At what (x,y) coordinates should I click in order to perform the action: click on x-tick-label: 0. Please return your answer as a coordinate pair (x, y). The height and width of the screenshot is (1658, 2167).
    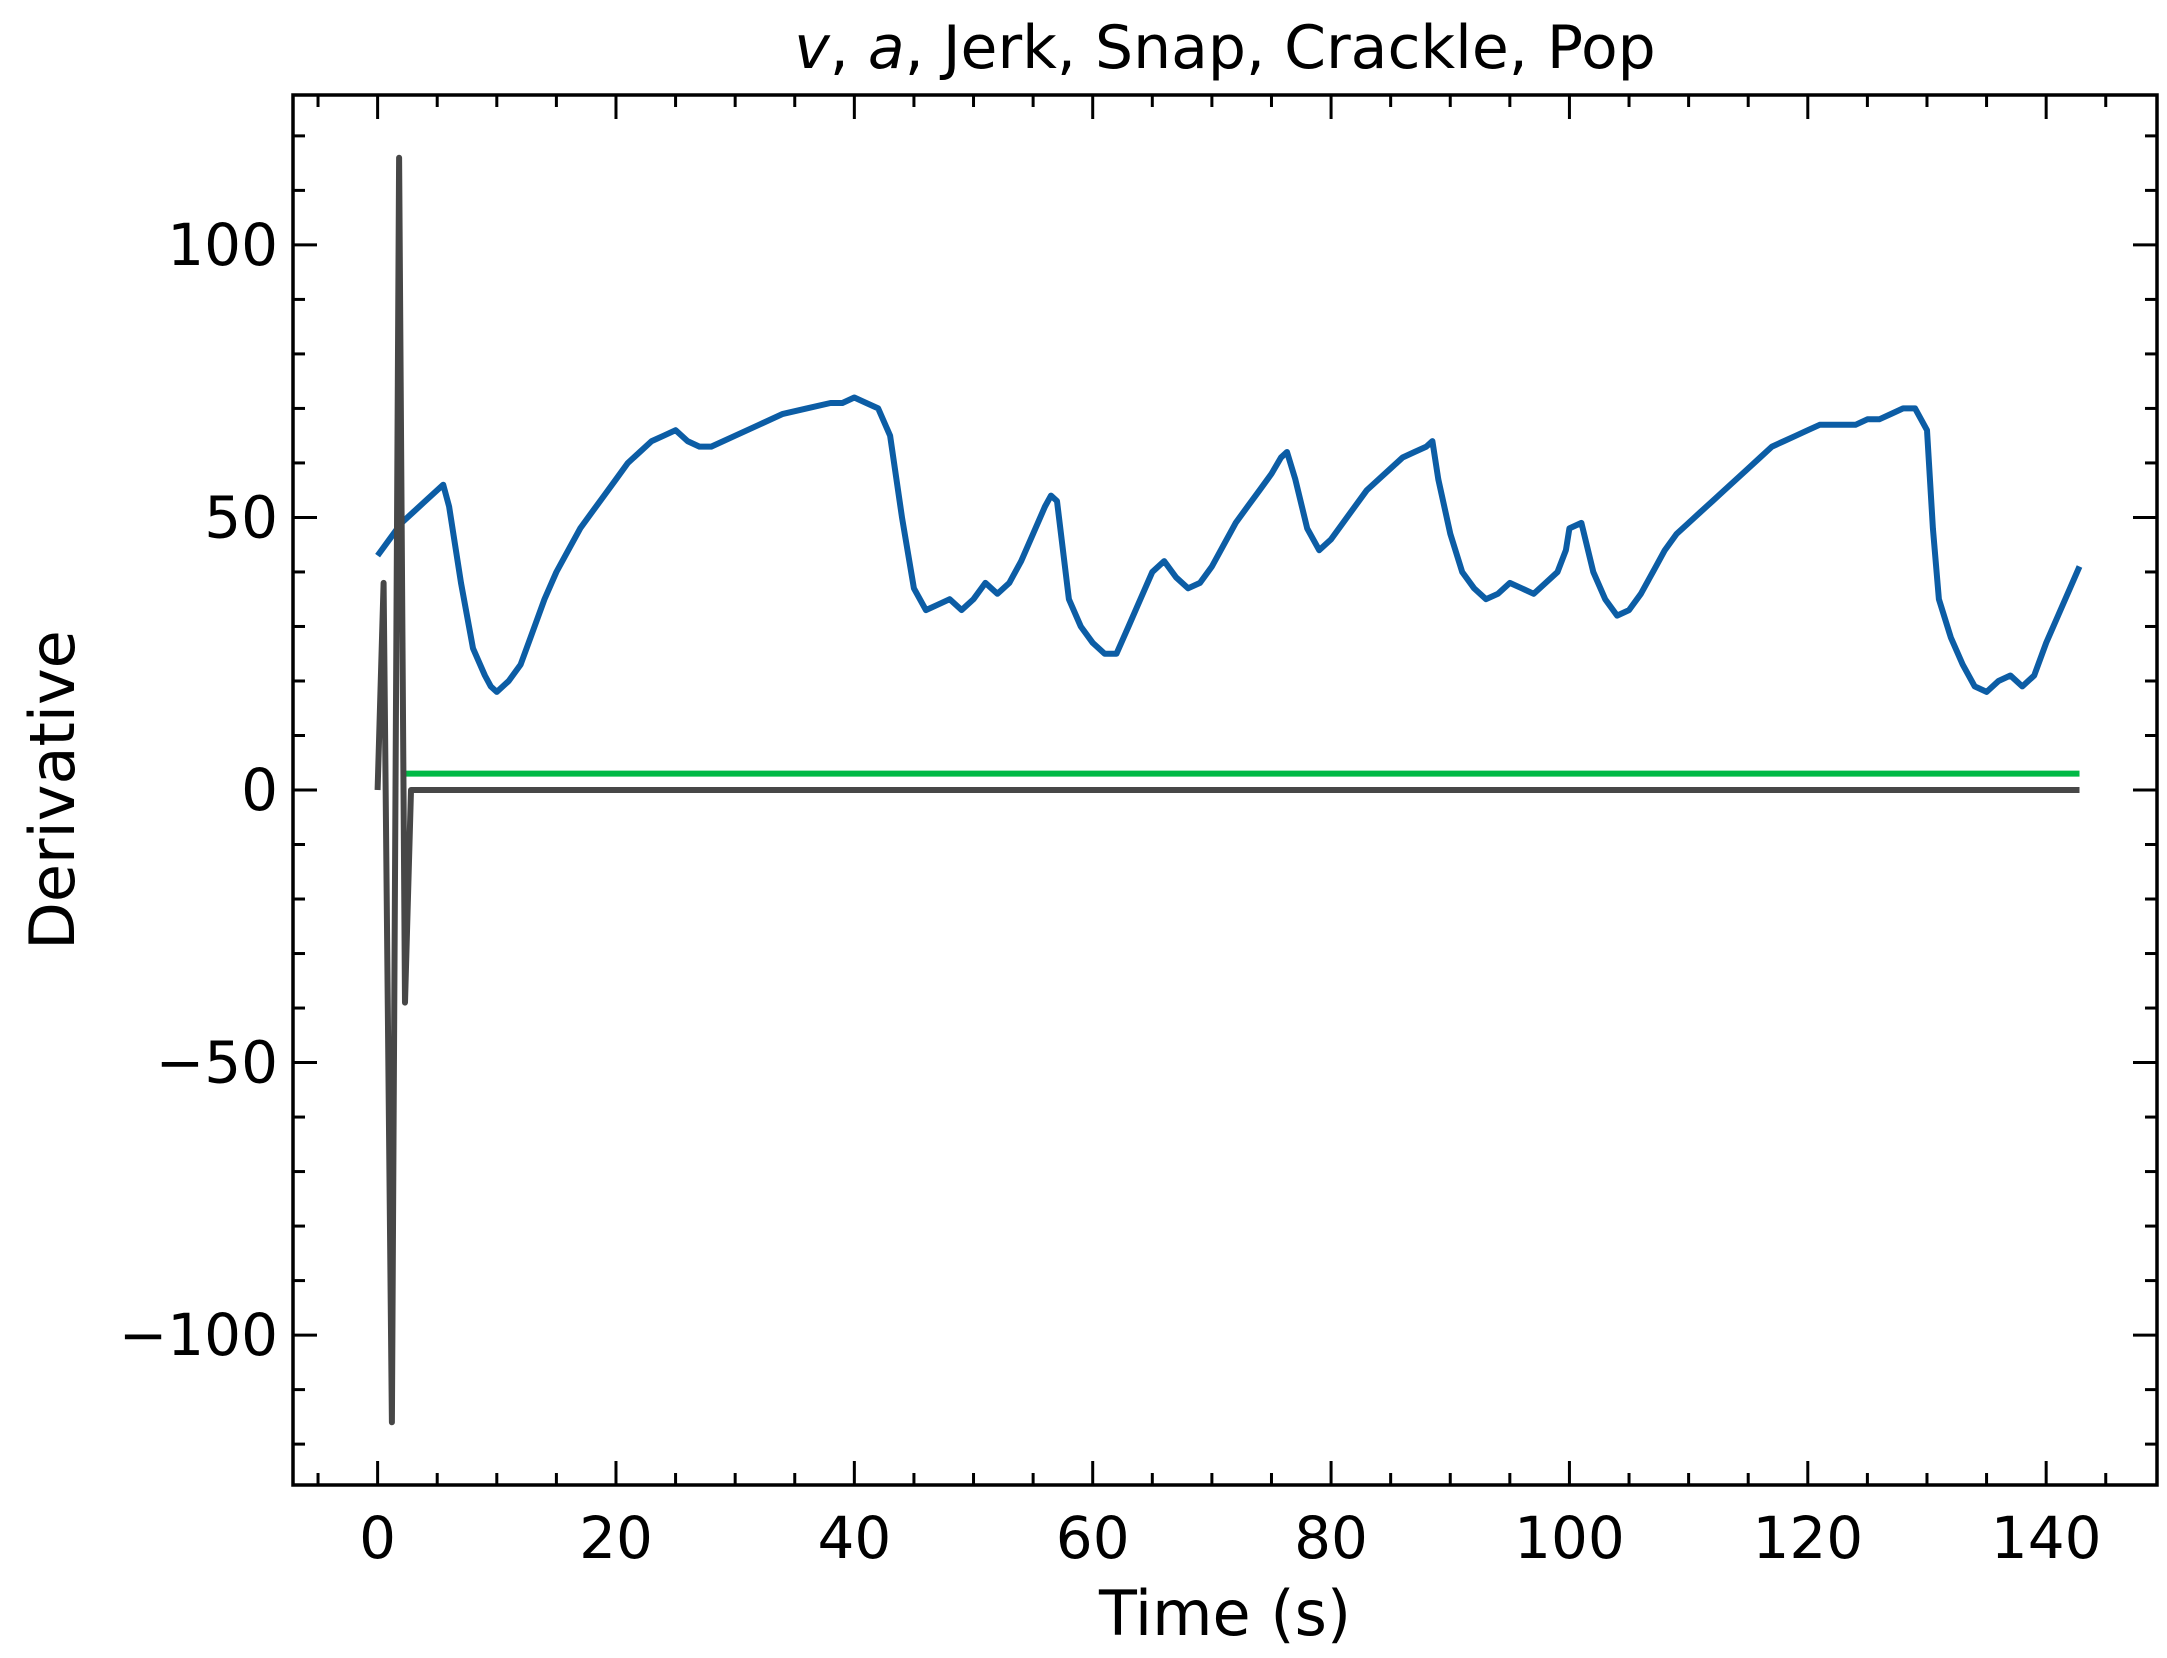
    Looking at the image, I should click on (377, 1538).